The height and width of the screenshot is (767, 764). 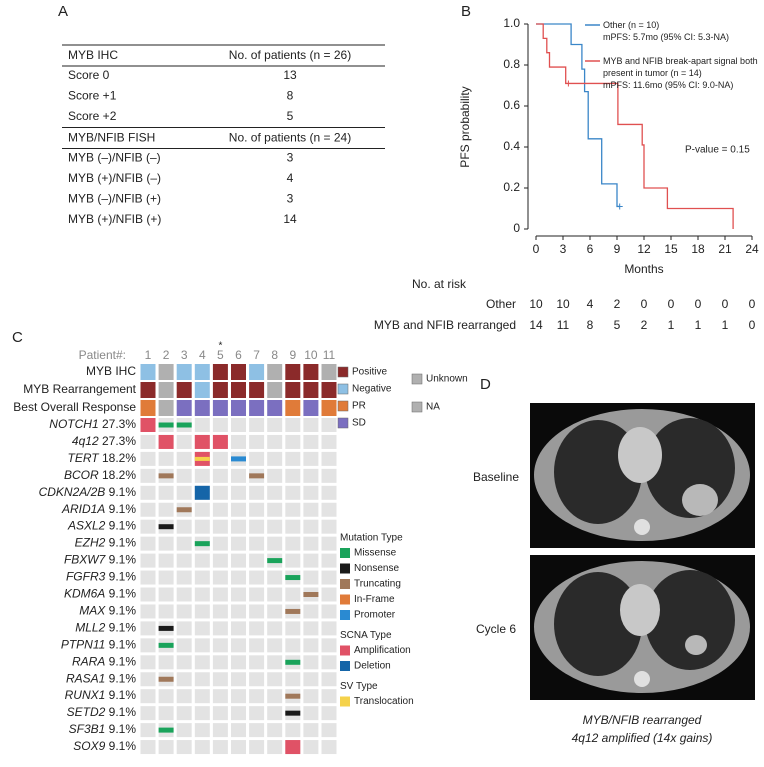 I want to click on risk-count: 5, so click(x=617, y=325).